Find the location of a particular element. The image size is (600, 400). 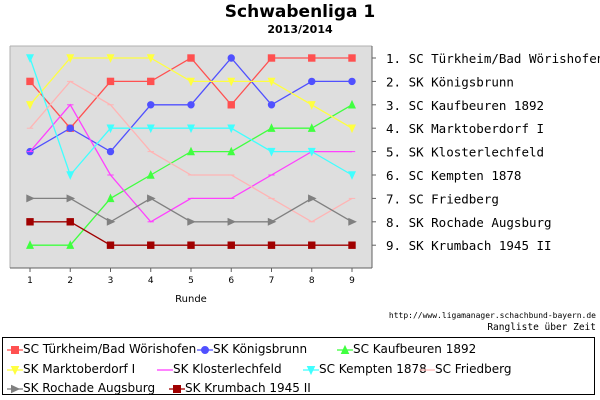

legend-item: SC Kaufbeuren 1892 is located at coordinates (406, 349).